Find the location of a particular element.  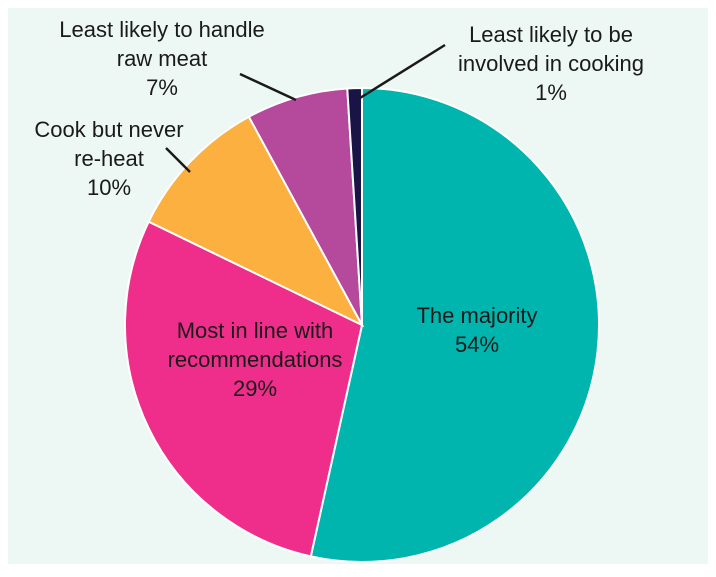

slice-label-line: Most in line with is located at coordinates (255, 330).